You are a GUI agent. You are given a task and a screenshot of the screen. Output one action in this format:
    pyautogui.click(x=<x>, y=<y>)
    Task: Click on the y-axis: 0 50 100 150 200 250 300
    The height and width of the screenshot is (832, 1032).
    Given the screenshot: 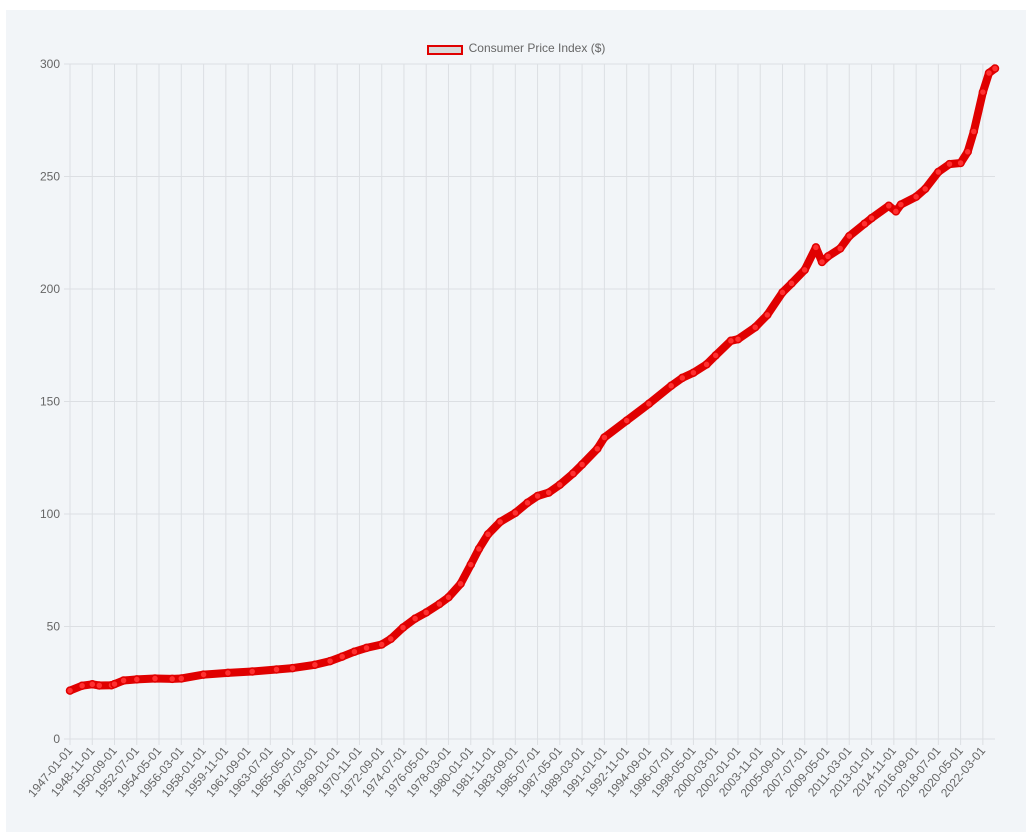 What is the action you would take?
    pyautogui.click(x=50, y=401)
    